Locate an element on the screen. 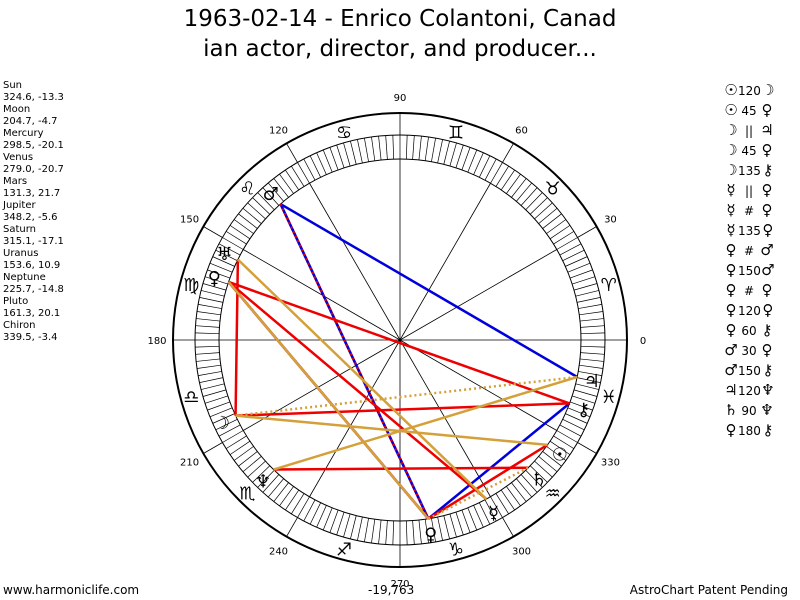 The height and width of the screenshot is (600, 800). aspect-row: ☉ 45 ♀ is located at coordinates (759, 110).